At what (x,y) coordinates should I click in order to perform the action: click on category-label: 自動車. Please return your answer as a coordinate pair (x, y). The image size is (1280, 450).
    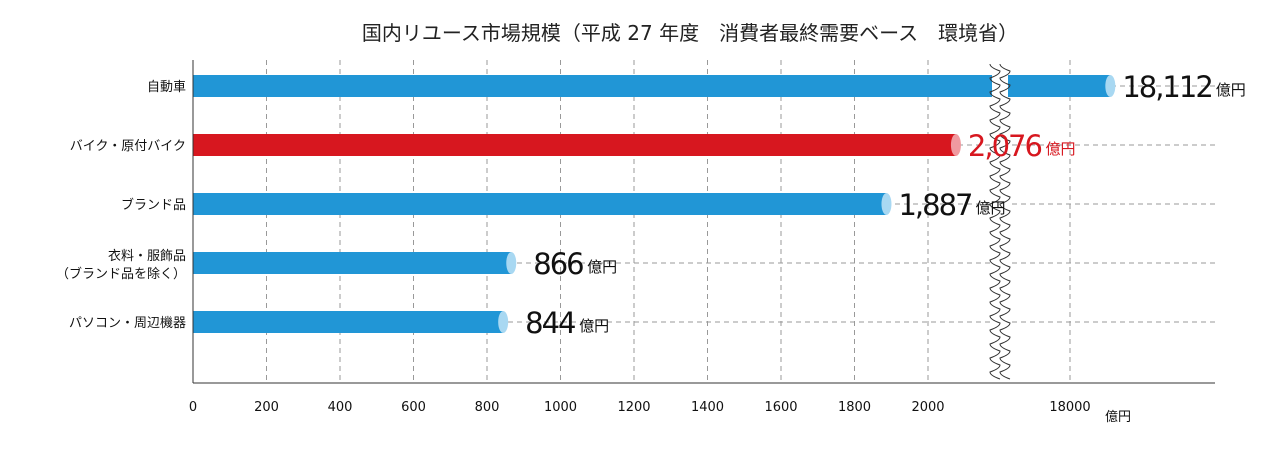
    Looking at the image, I should click on (166, 87).